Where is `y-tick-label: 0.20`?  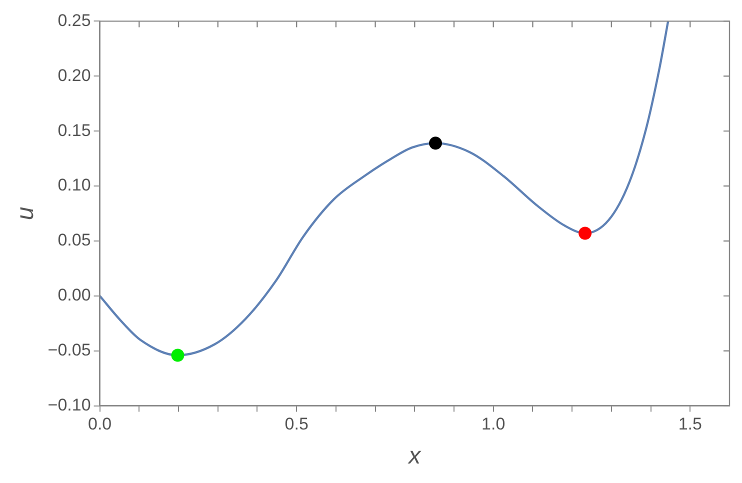
y-tick-label: 0.20 is located at coordinates (74, 75).